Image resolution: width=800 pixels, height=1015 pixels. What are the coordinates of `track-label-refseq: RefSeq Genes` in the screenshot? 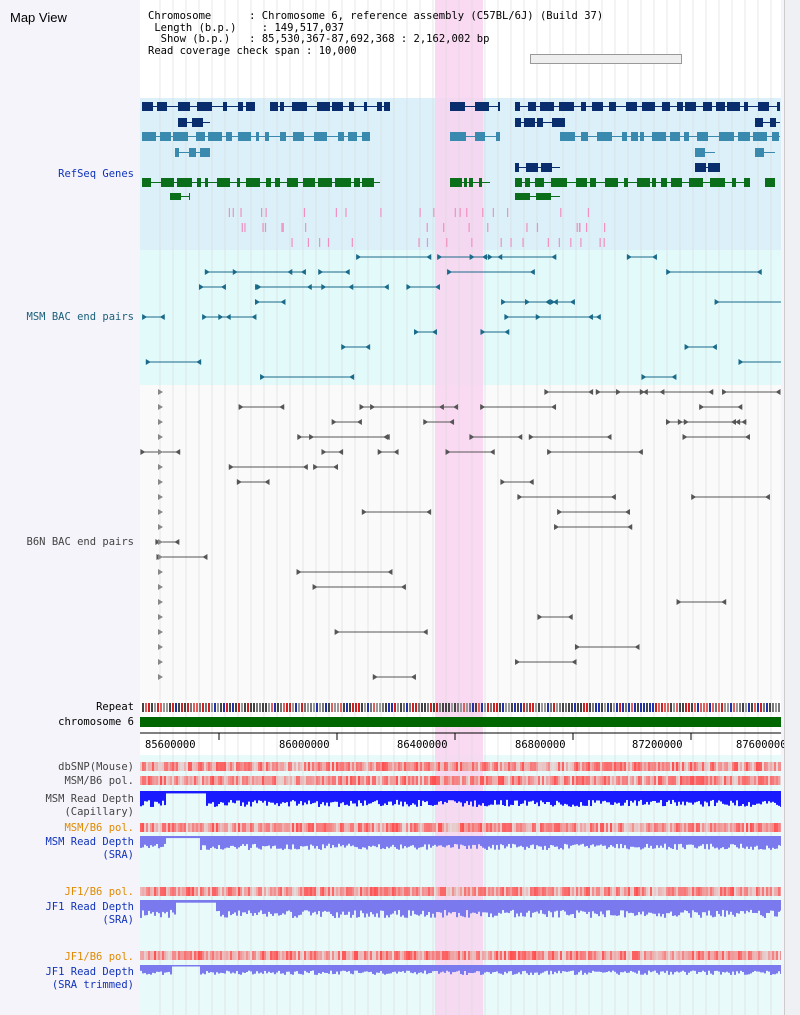 It's located at (96, 174).